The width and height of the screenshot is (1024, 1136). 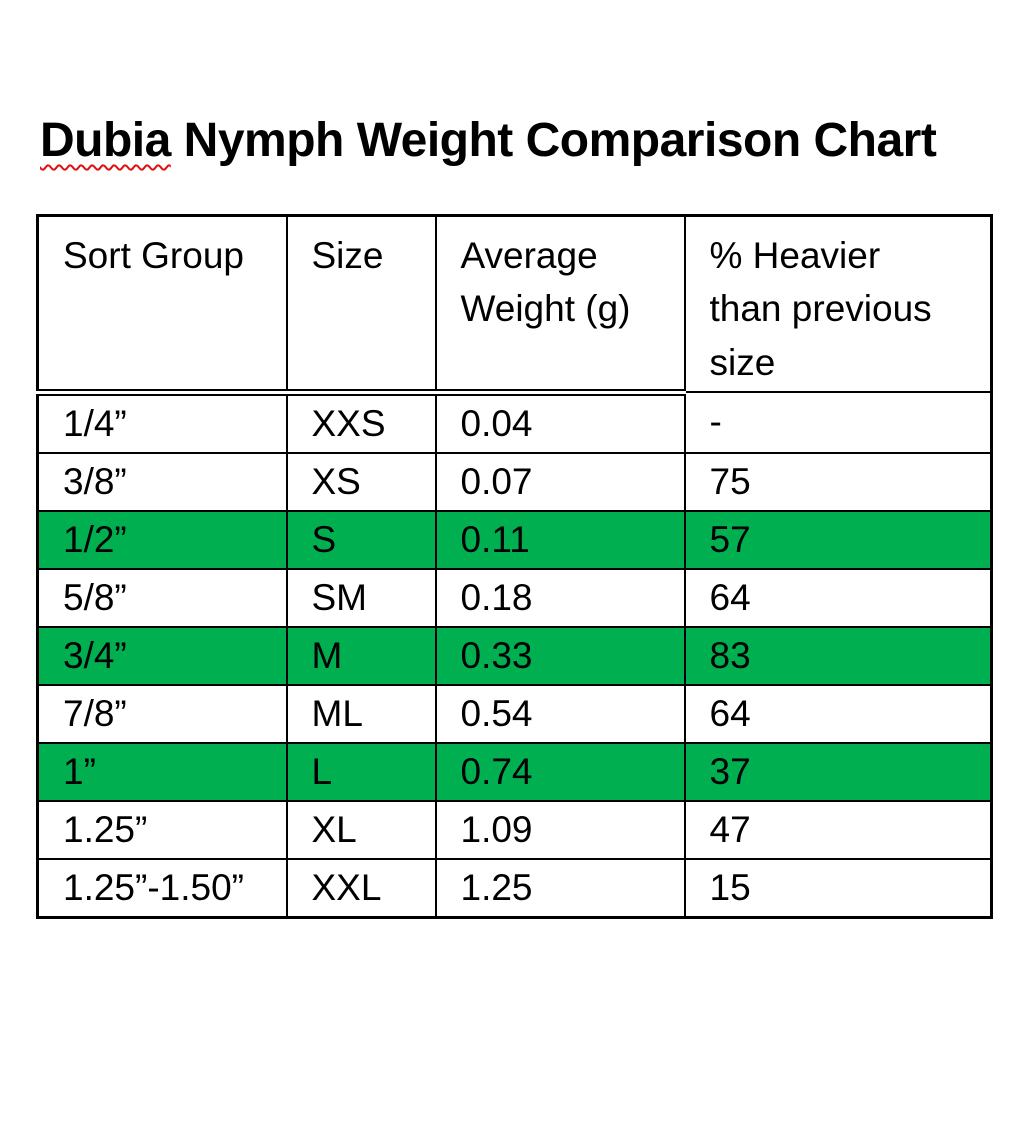 I want to click on cell-sort-group: 7/8”, so click(x=162, y=713).